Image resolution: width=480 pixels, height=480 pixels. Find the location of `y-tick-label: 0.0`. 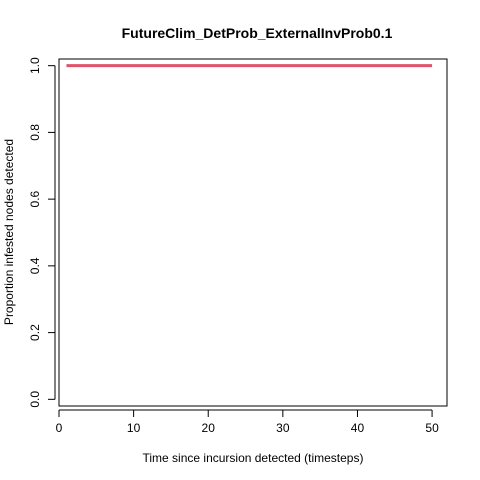

y-tick-label: 0.0 is located at coordinates (35, 399).